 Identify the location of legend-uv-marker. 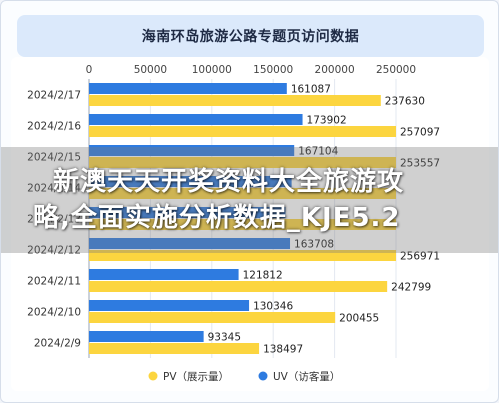
(263, 376).